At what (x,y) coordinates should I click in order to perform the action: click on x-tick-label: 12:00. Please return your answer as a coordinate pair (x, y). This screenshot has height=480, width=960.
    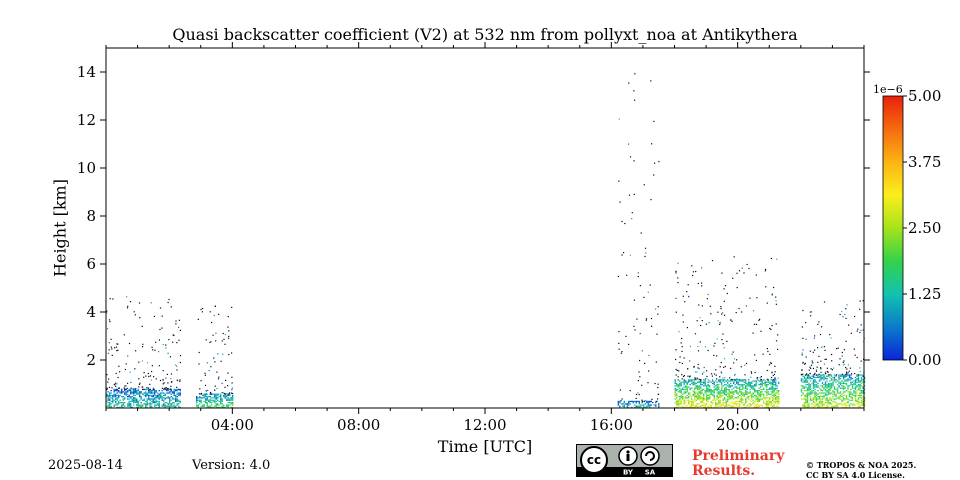
    Looking at the image, I should click on (484, 425).